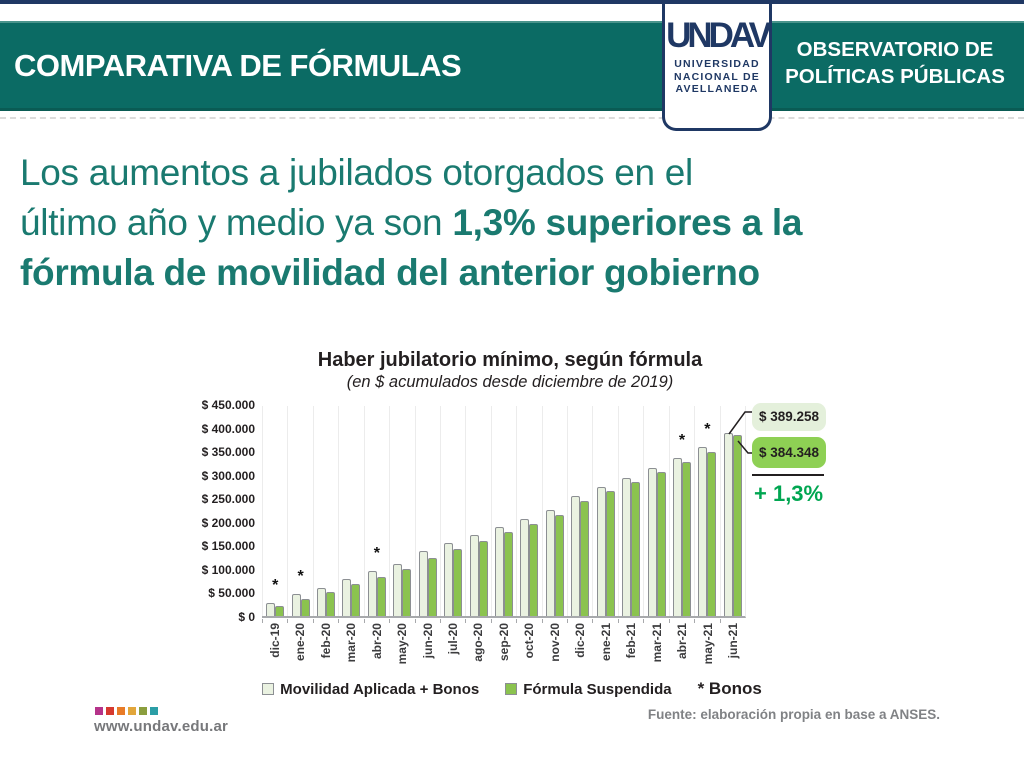 This screenshot has height=767, width=1024. Describe the element at coordinates (380, 689) in the screenshot. I see `legend-label-movilidad: Movilidad Aplicada + Bonos` at that location.